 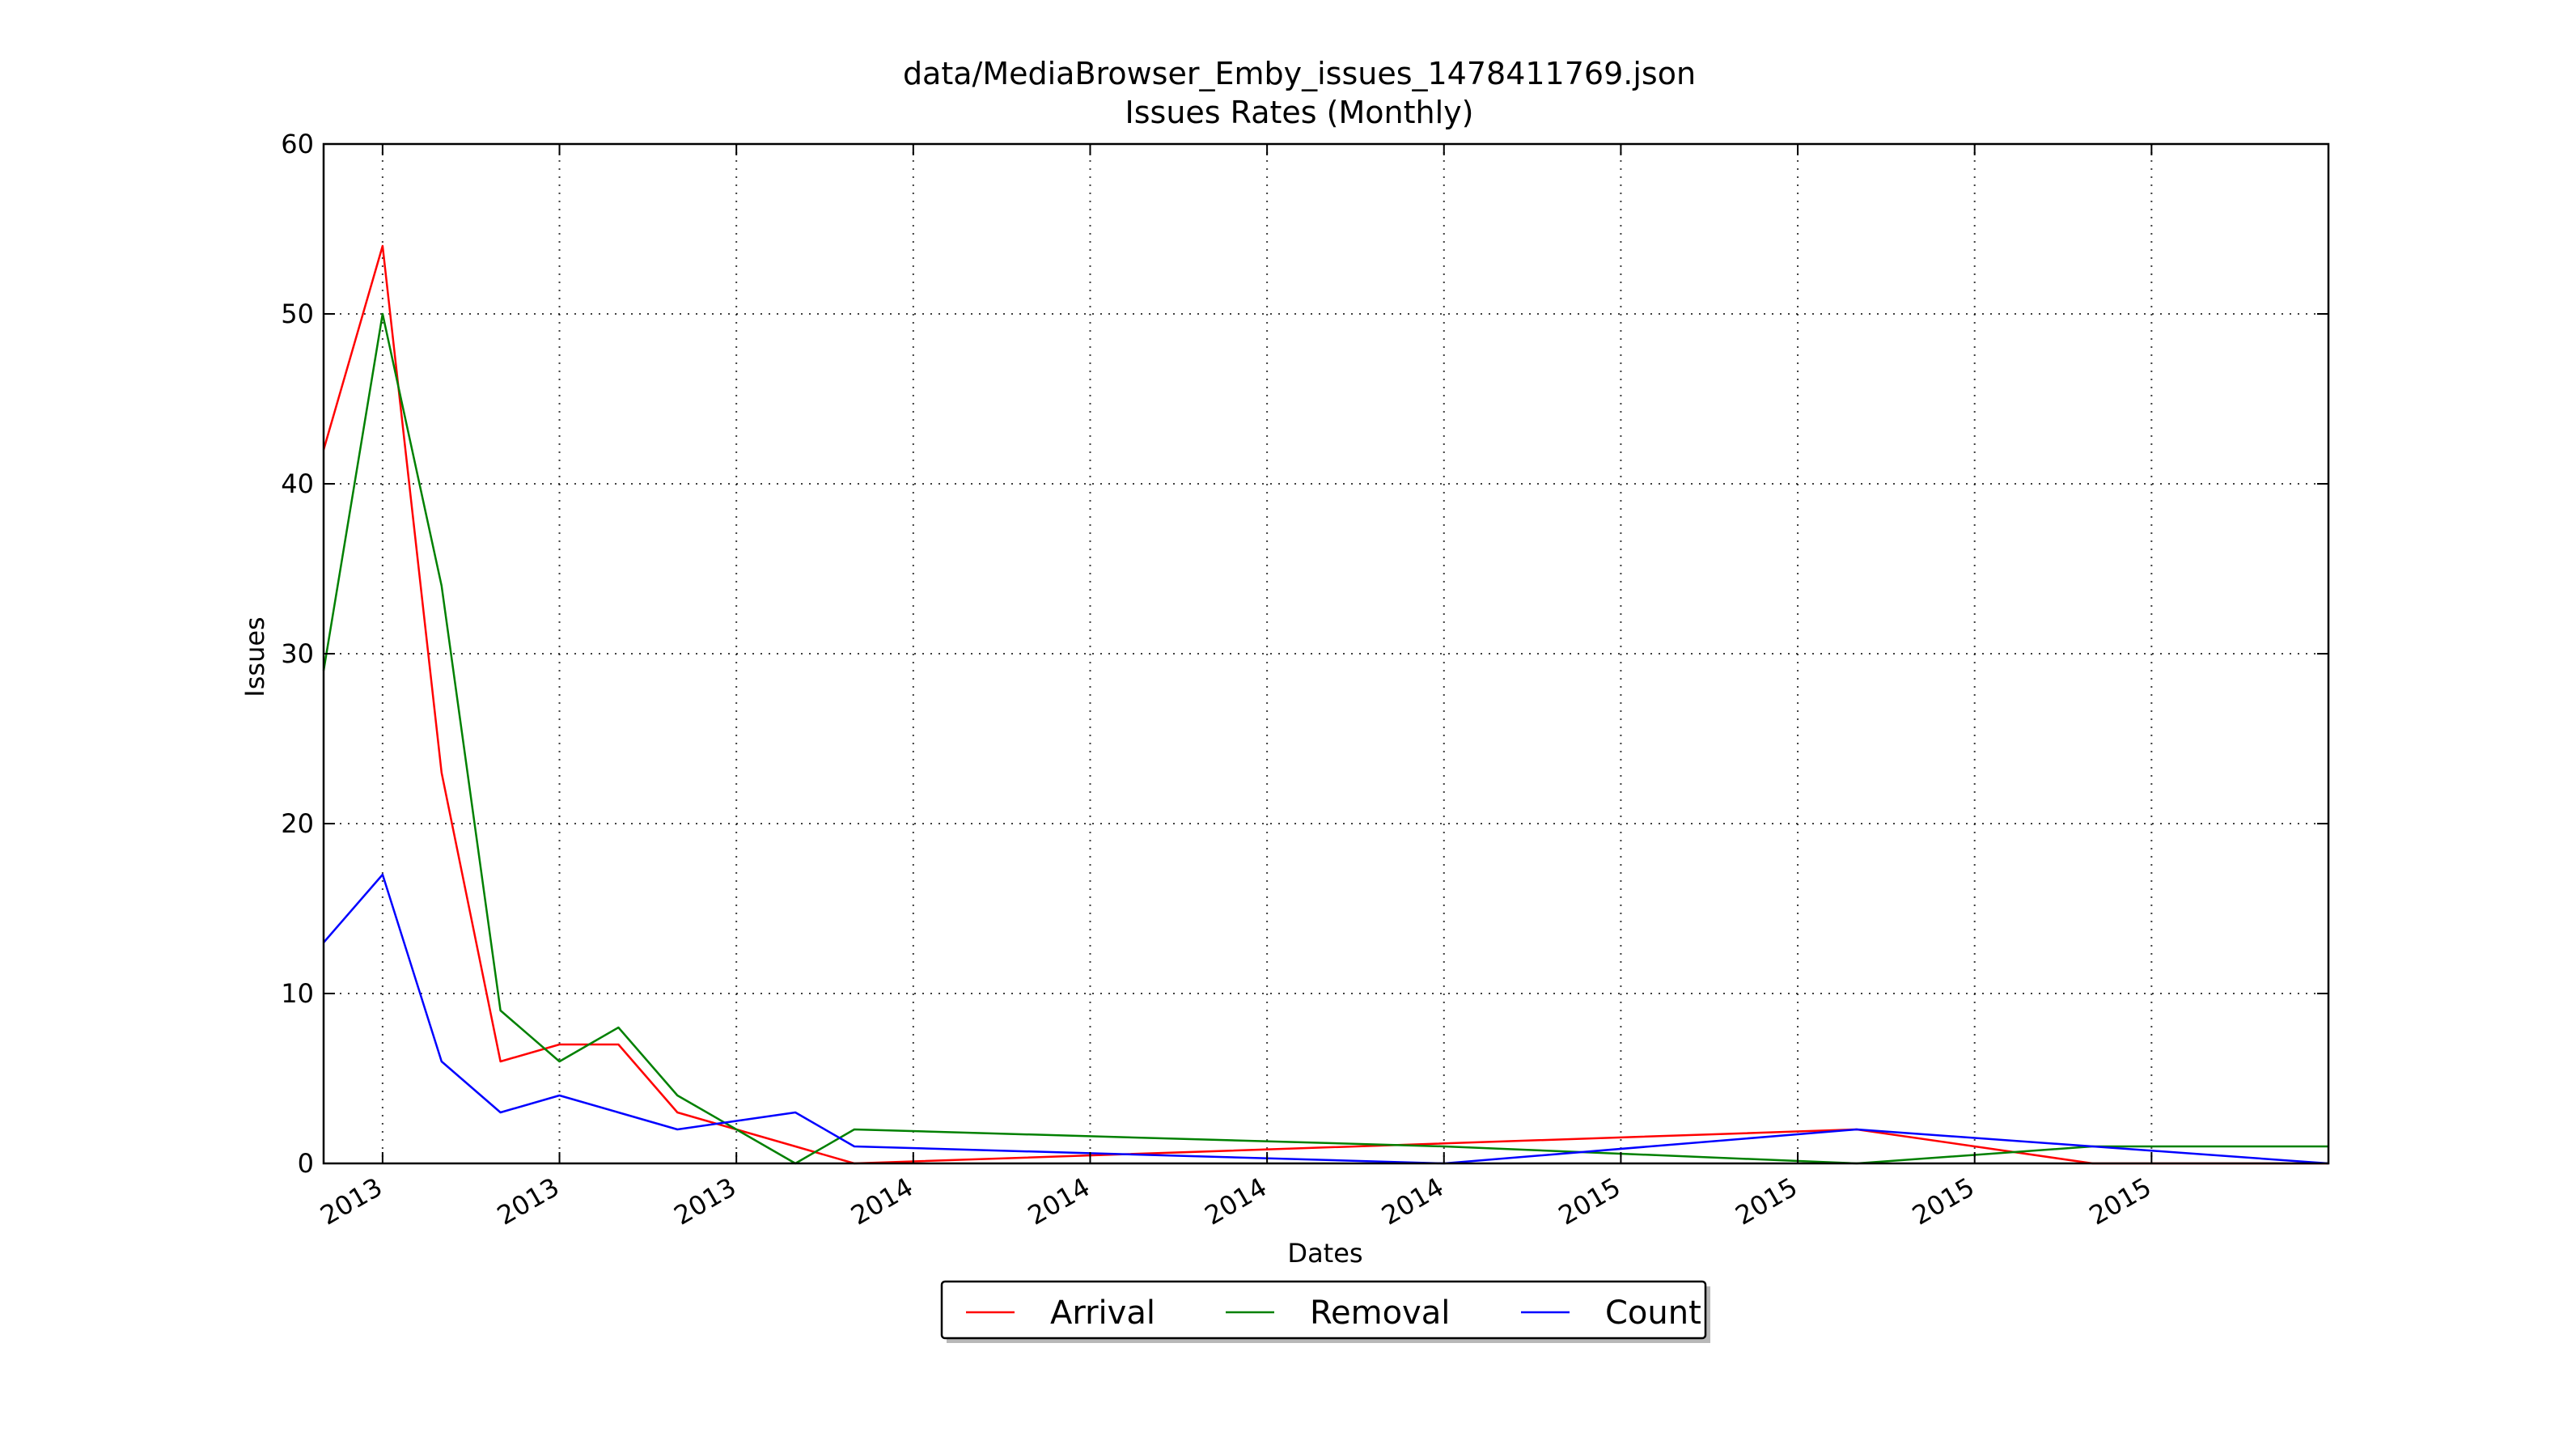 What do you see at coordinates (1299, 112) in the screenshot?
I see `chart-subtitle: Issues Rates (Monthly)` at bounding box center [1299, 112].